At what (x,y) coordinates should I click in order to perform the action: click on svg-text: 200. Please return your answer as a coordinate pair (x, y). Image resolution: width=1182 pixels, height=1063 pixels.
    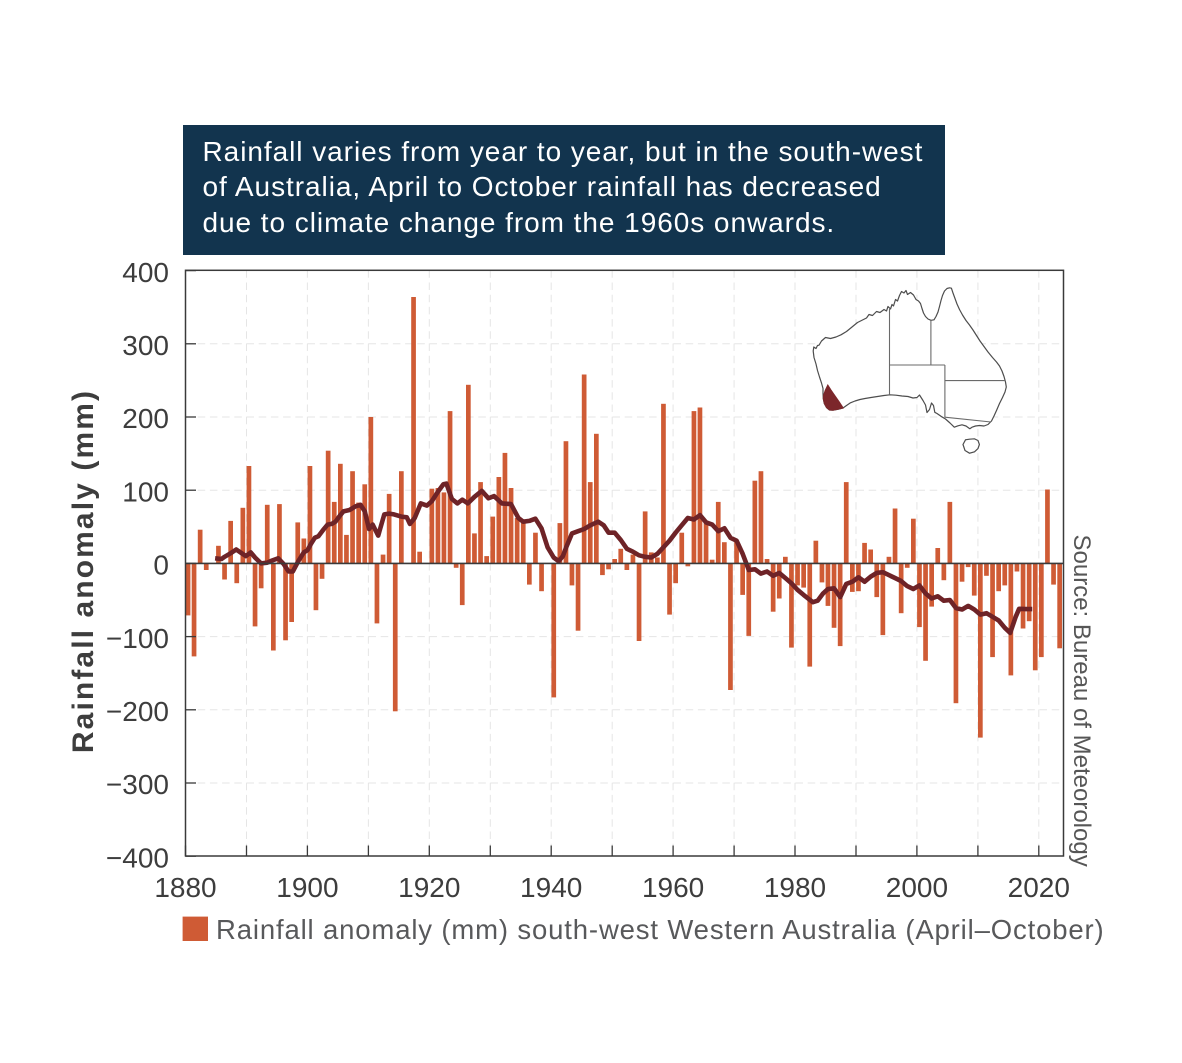
    Looking at the image, I should click on (145, 418).